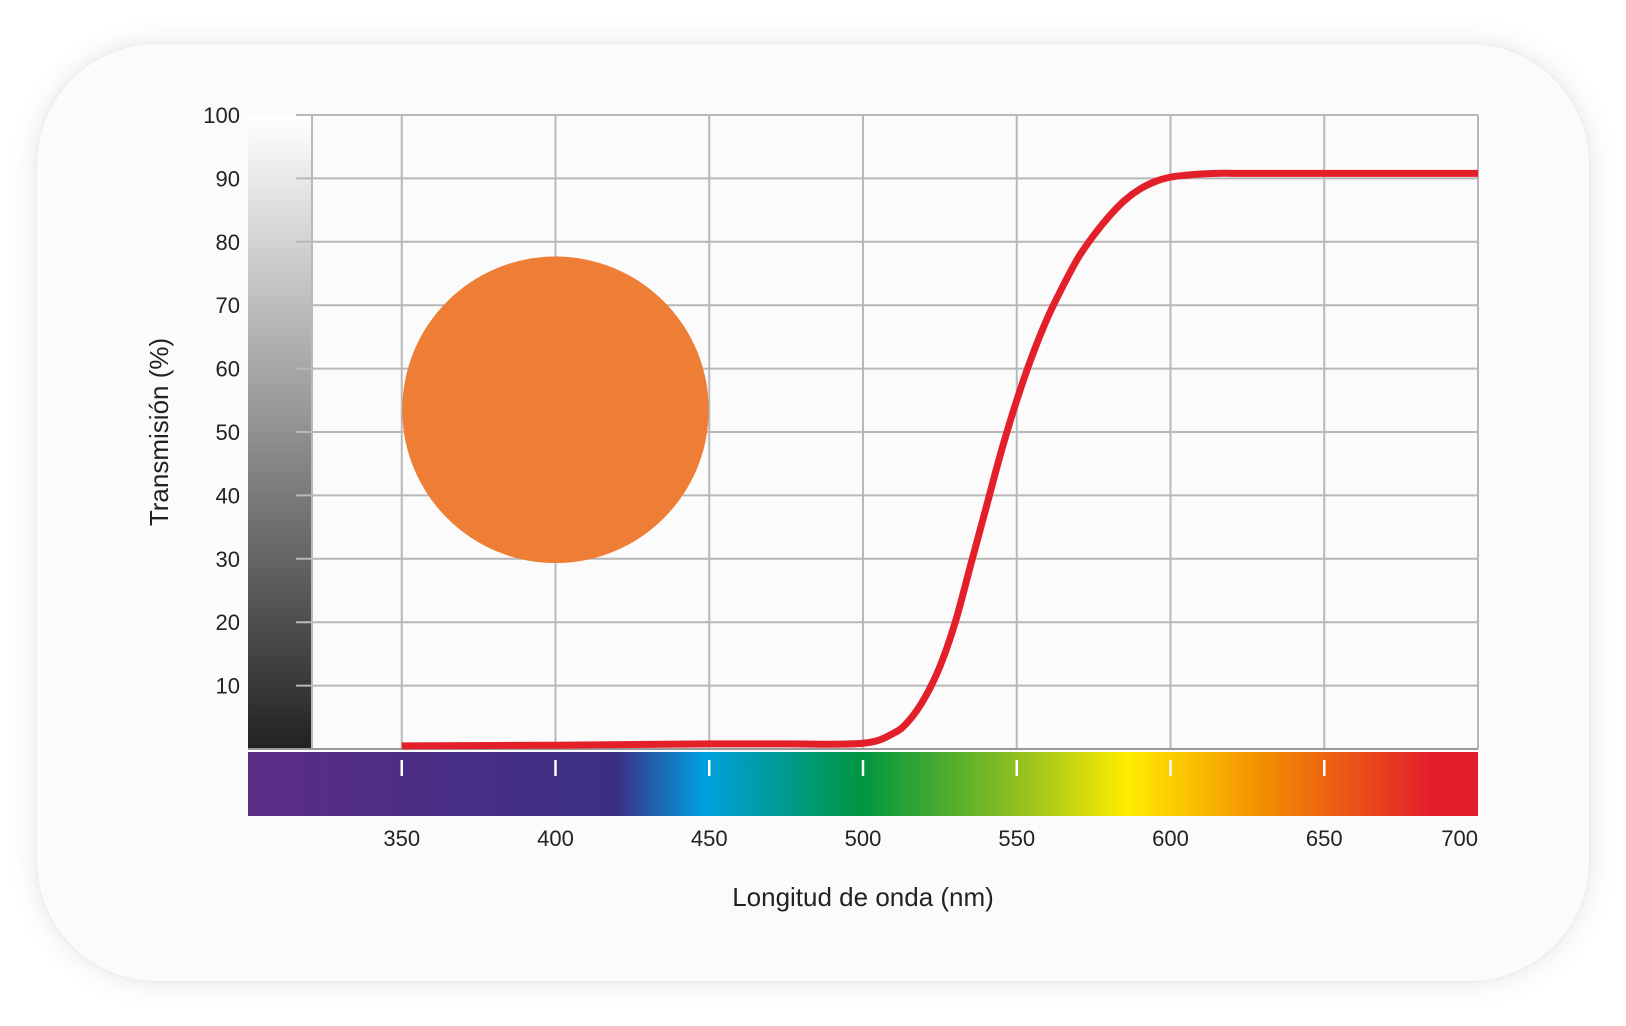 The width and height of the screenshot is (1626, 1026). Describe the element at coordinates (1170, 838) in the screenshot. I see `x-tick-label-600: 600` at that location.